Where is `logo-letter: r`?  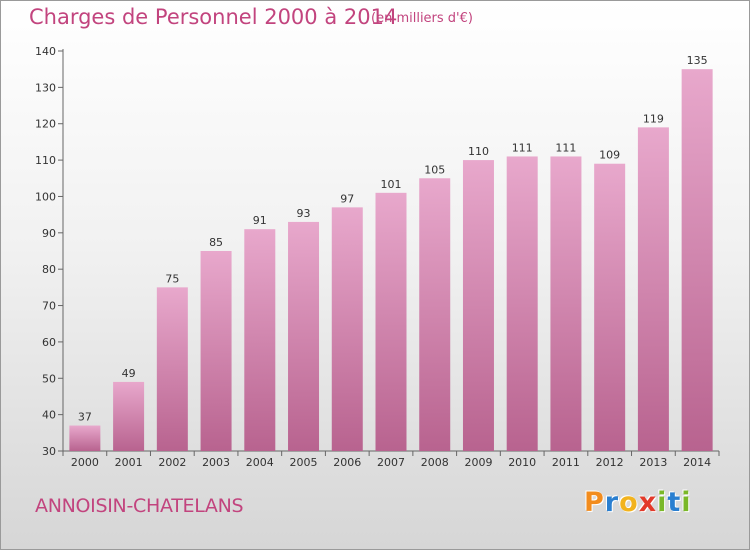 logo-letter: r is located at coordinates (612, 502).